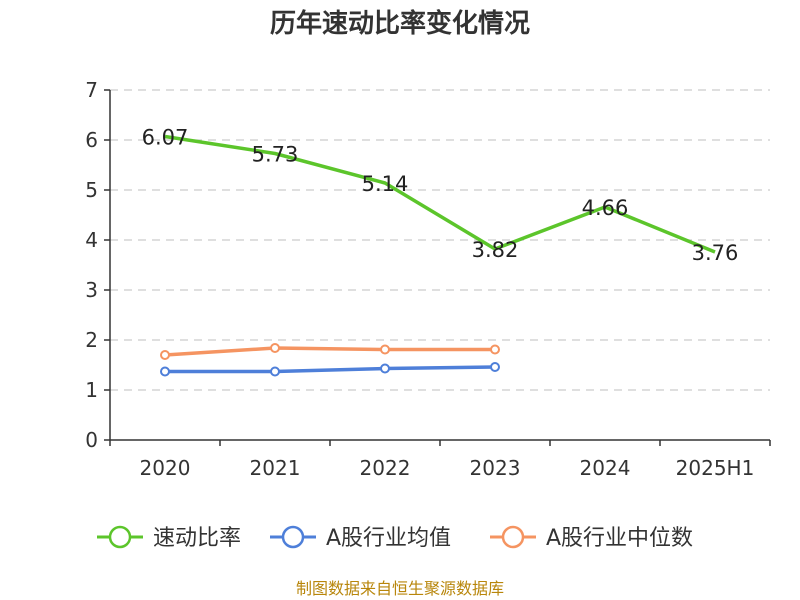 The width and height of the screenshot is (800, 600). I want to click on x-tick-label: 2021, so click(275, 468).